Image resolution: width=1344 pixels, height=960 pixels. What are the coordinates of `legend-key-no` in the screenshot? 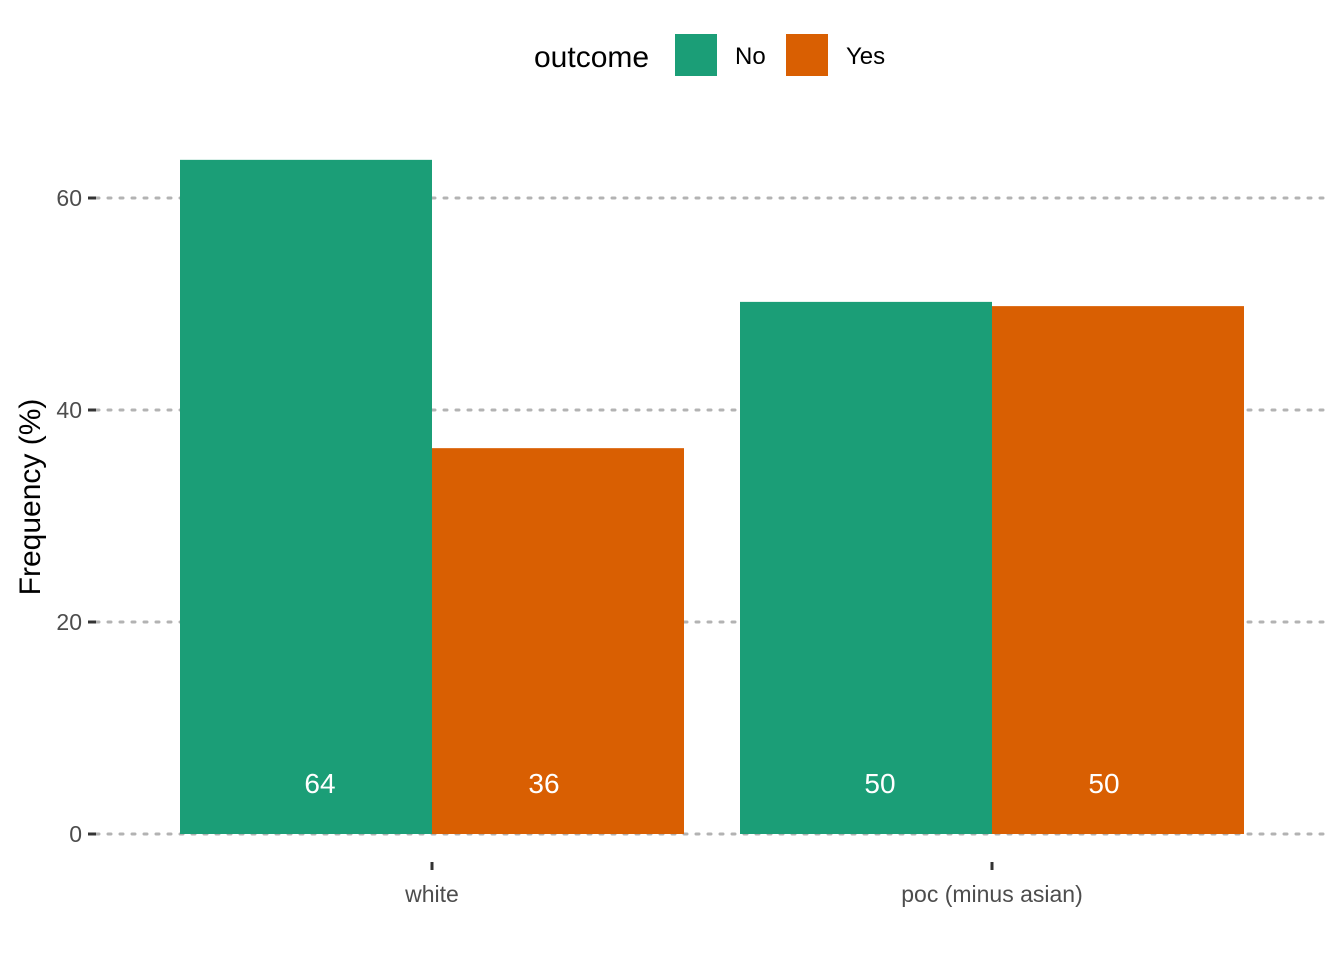 It's located at (696, 55).